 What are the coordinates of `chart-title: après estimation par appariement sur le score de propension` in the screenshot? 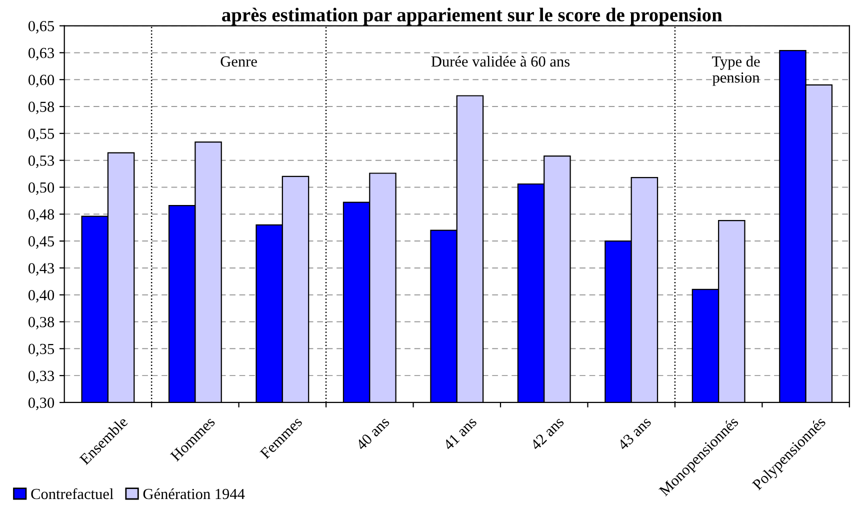 It's located at (472, 17).